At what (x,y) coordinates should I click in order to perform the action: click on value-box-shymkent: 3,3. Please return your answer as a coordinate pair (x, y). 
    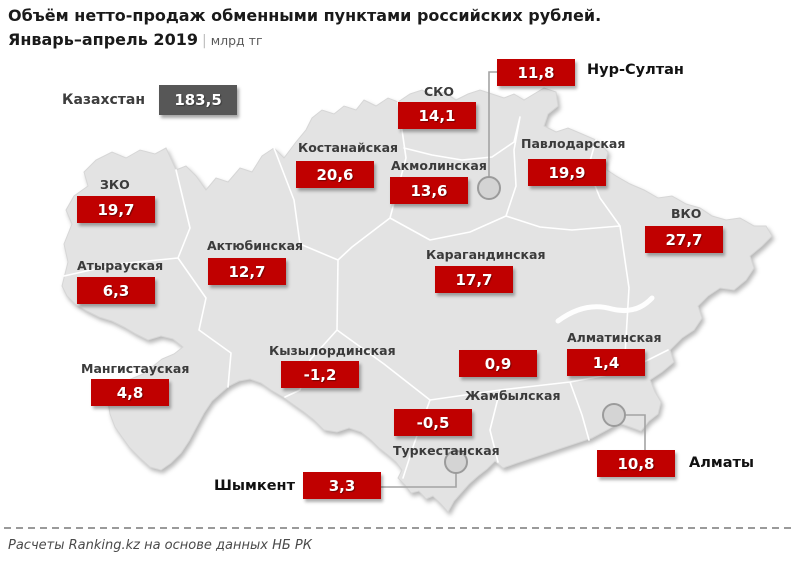
    Looking at the image, I should click on (342, 485).